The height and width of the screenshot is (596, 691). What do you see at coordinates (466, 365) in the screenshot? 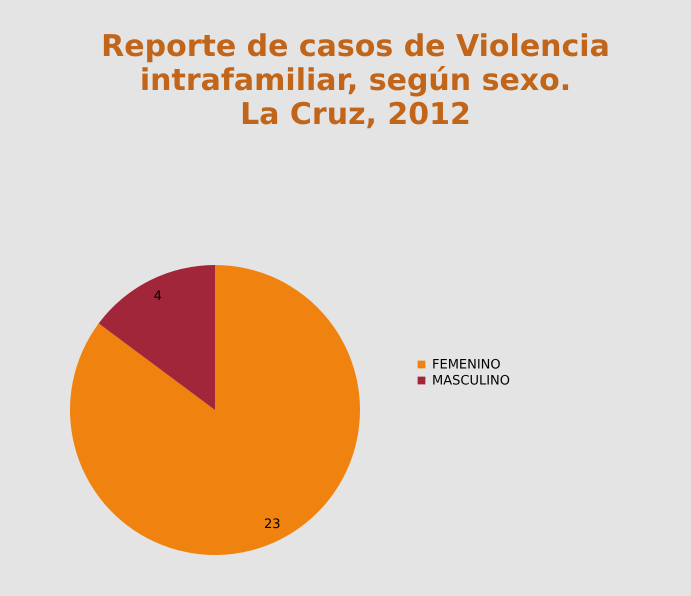
I see `legend-label: FEMENINO` at bounding box center [466, 365].